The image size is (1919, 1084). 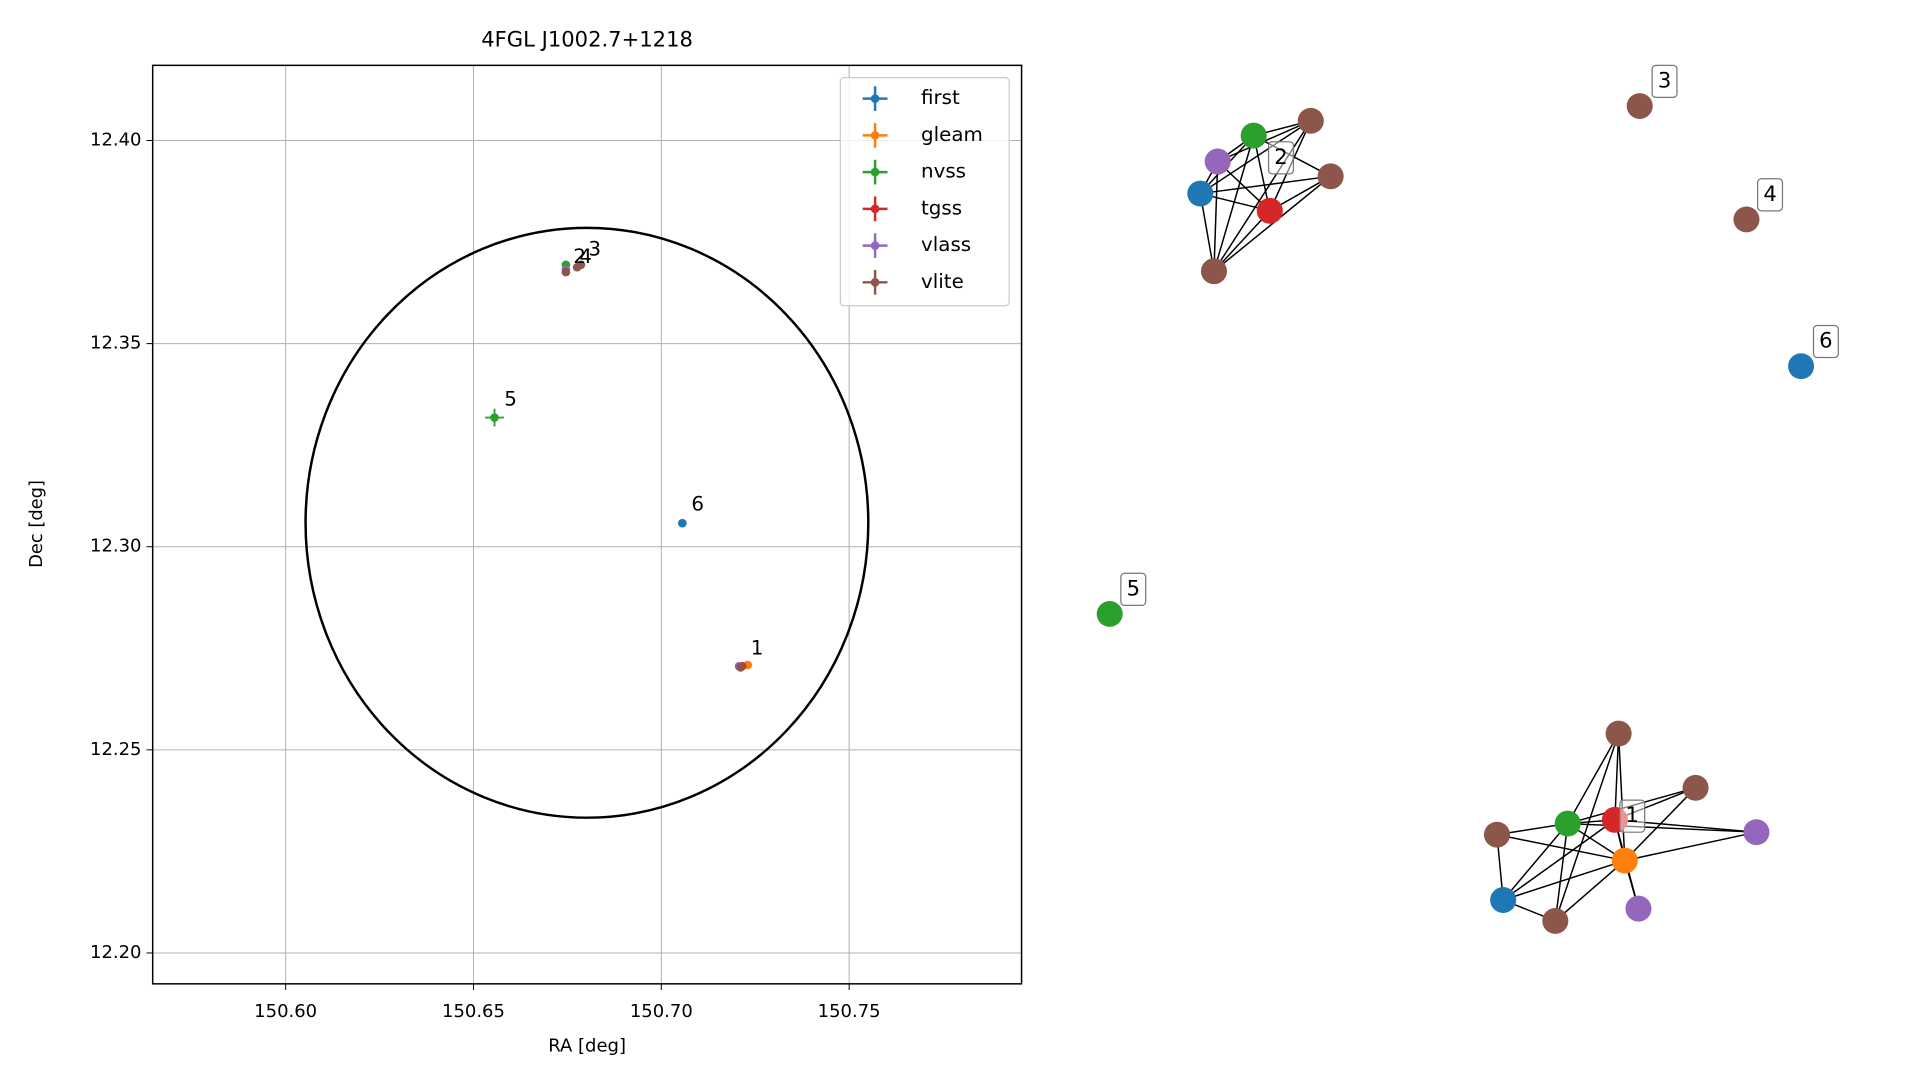 What do you see at coordinates (115, 343) in the screenshot?
I see `y-tick-label: 12.35` at bounding box center [115, 343].